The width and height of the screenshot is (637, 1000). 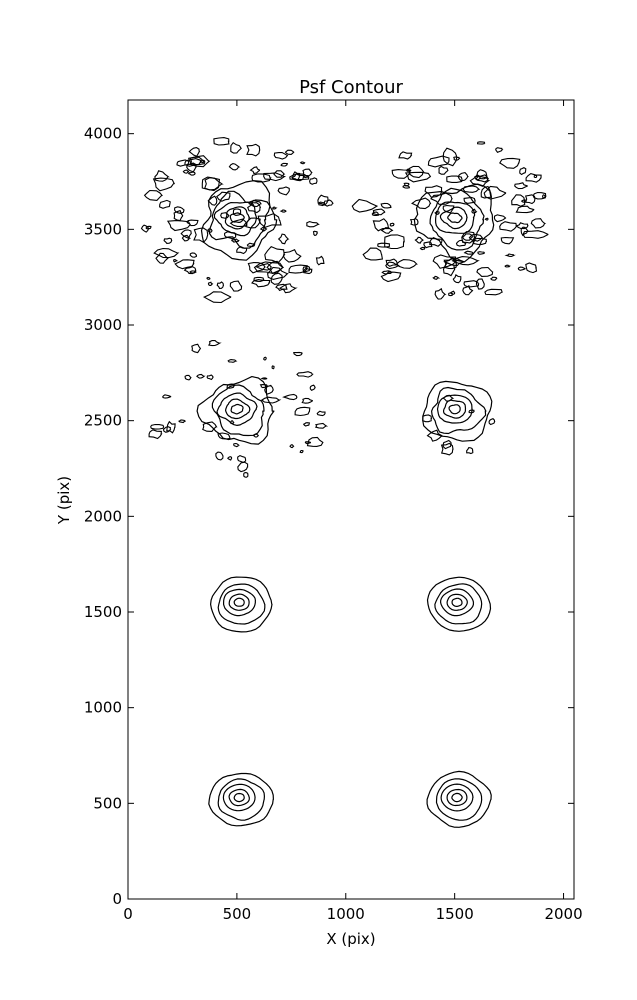 What do you see at coordinates (103, 421) in the screenshot?
I see `y-tick-label: 2500` at bounding box center [103, 421].